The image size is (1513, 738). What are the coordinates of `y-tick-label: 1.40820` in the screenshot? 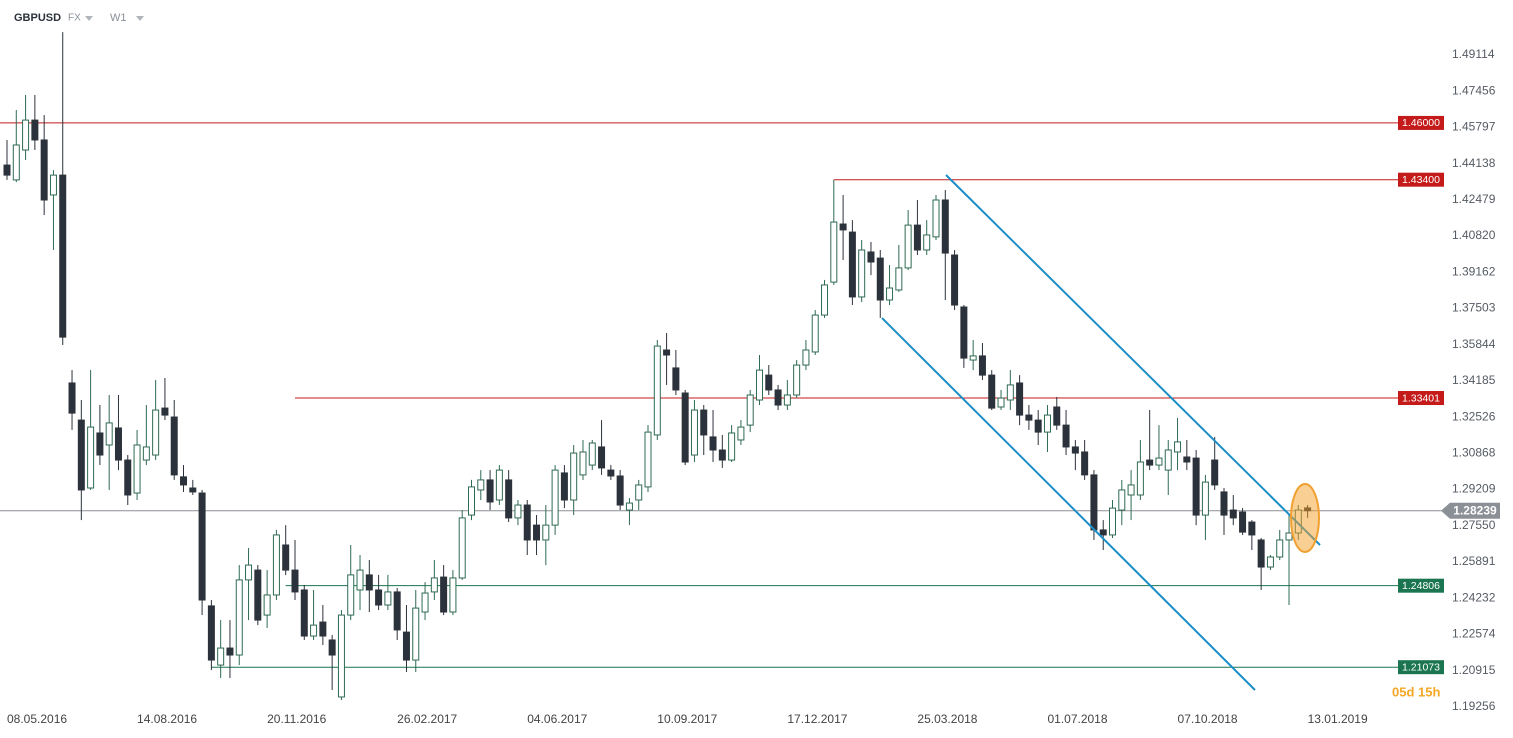 It's located at (1474, 235).